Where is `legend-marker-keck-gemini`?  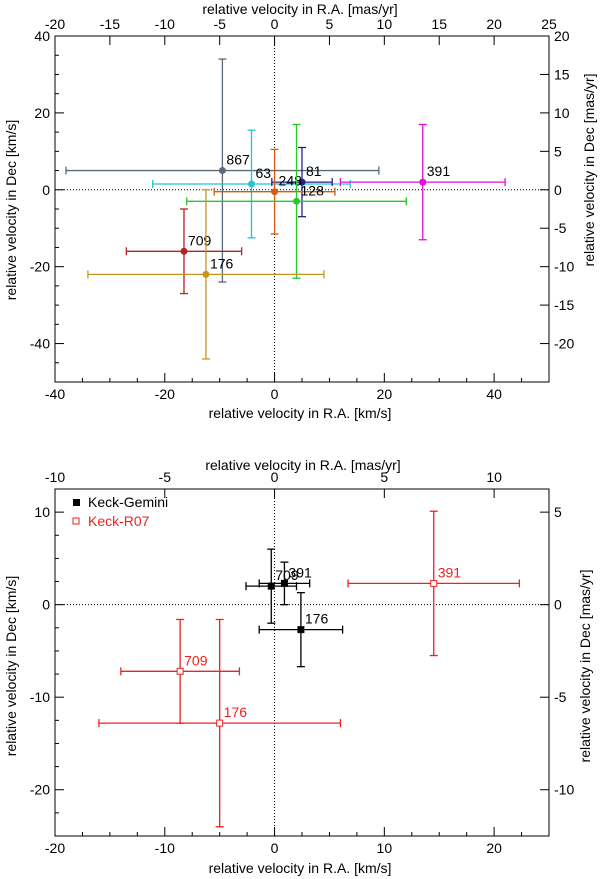 legend-marker-keck-gemini is located at coordinates (76, 502).